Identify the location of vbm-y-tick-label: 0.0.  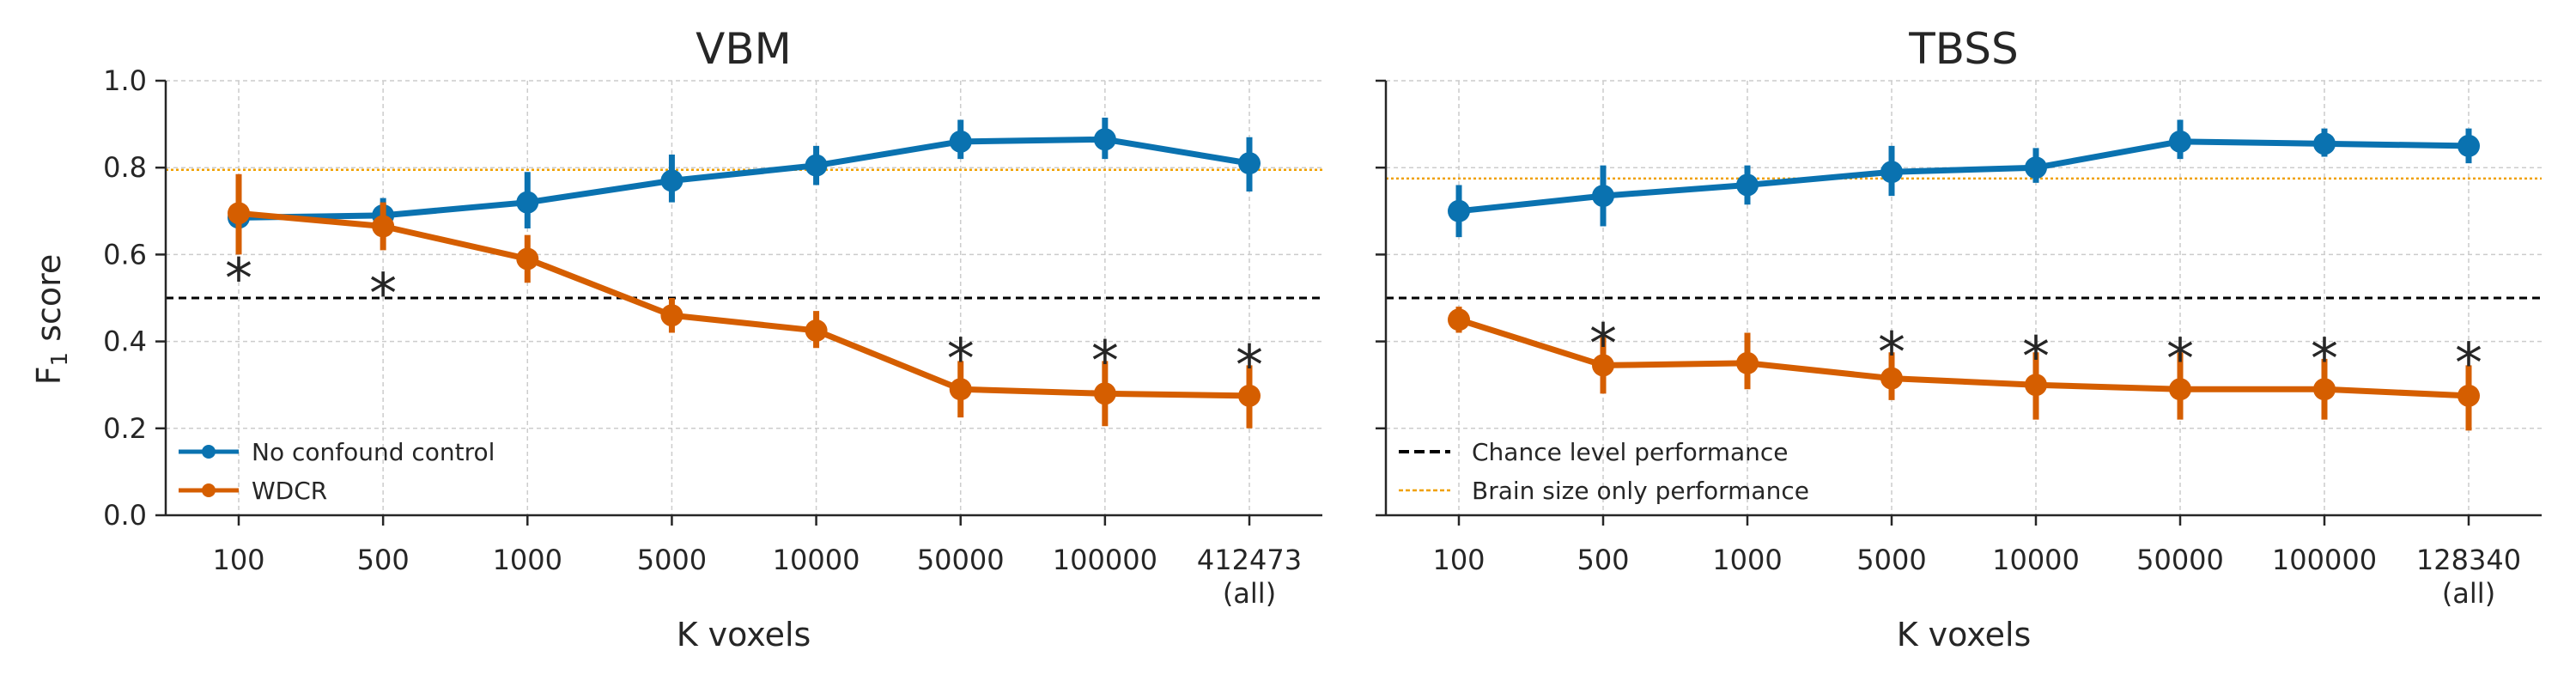
(125, 515).